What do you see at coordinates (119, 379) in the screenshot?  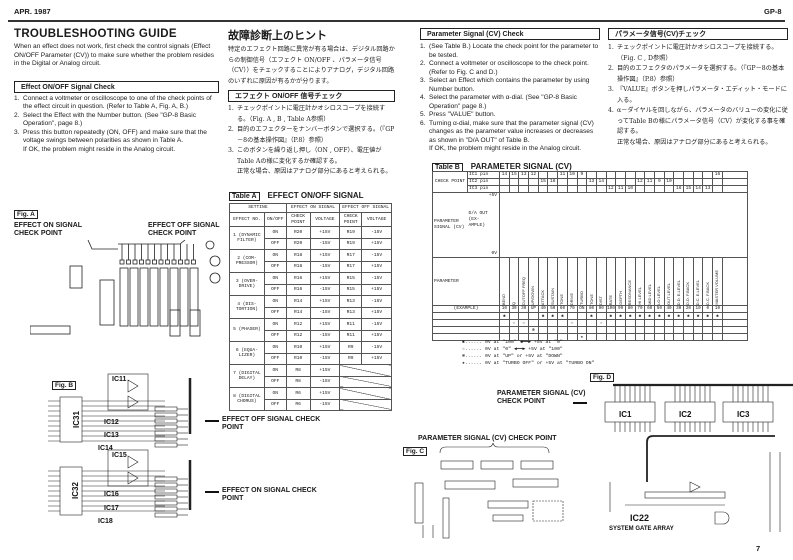 I see `ic11-label: IC11` at bounding box center [119, 379].